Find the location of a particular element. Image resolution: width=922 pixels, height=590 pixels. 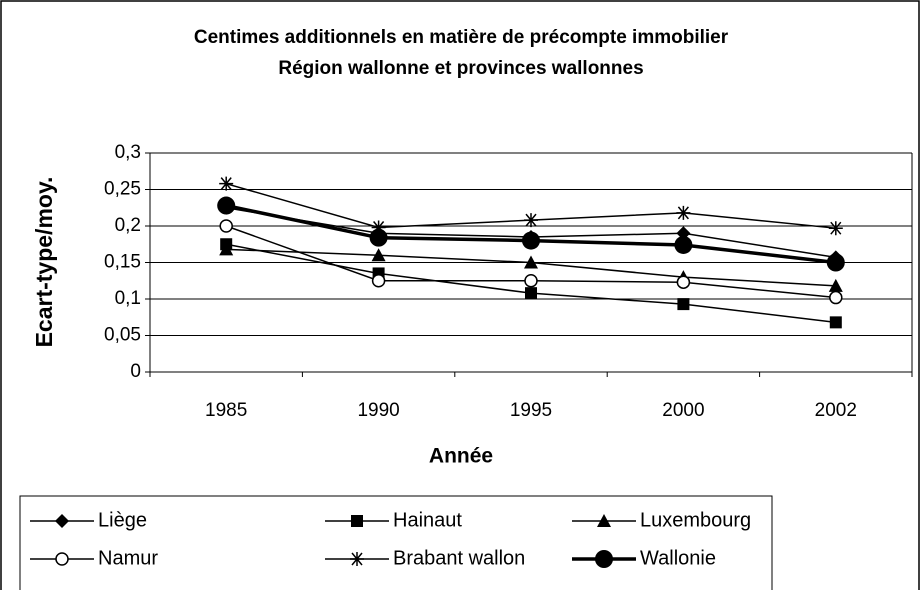

legend-label: Namur is located at coordinates (128, 558).